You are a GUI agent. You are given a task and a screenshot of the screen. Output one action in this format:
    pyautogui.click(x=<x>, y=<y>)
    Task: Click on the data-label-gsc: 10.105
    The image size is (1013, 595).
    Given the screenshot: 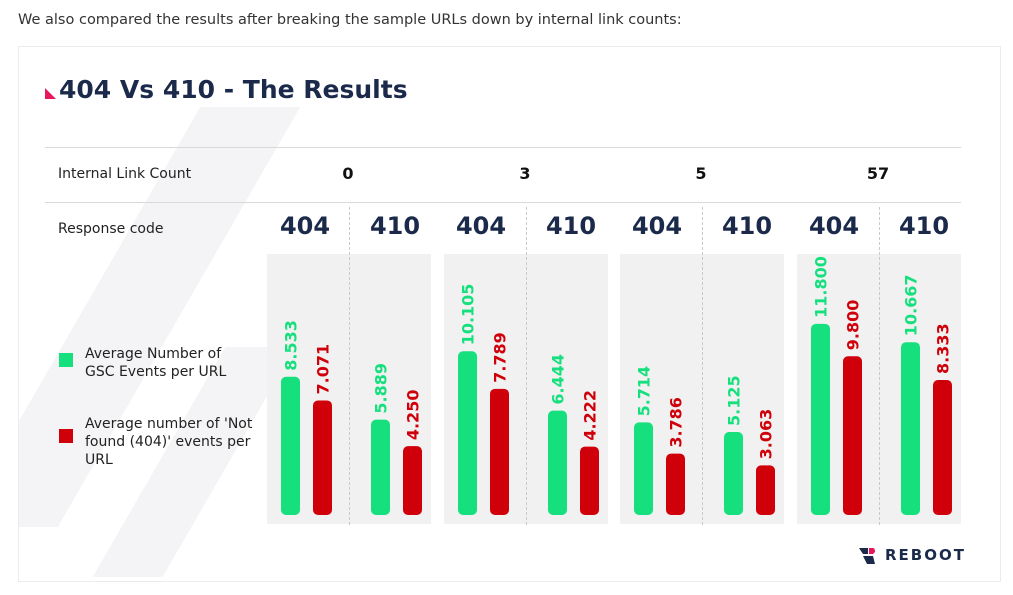 What is the action you would take?
    pyautogui.click(x=468, y=315)
    